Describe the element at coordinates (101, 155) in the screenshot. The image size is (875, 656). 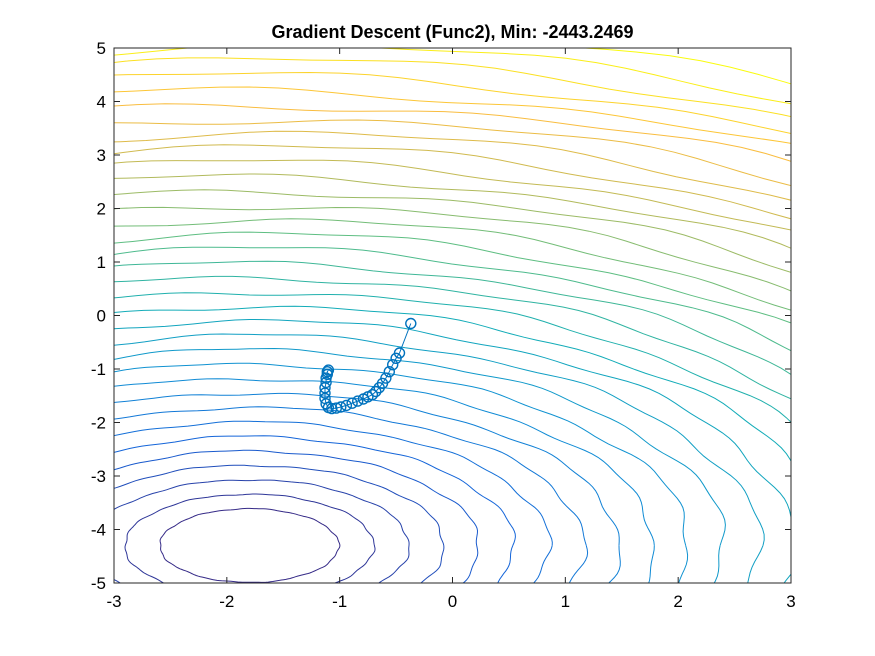
I see `y-tick-label: 3` at that location.